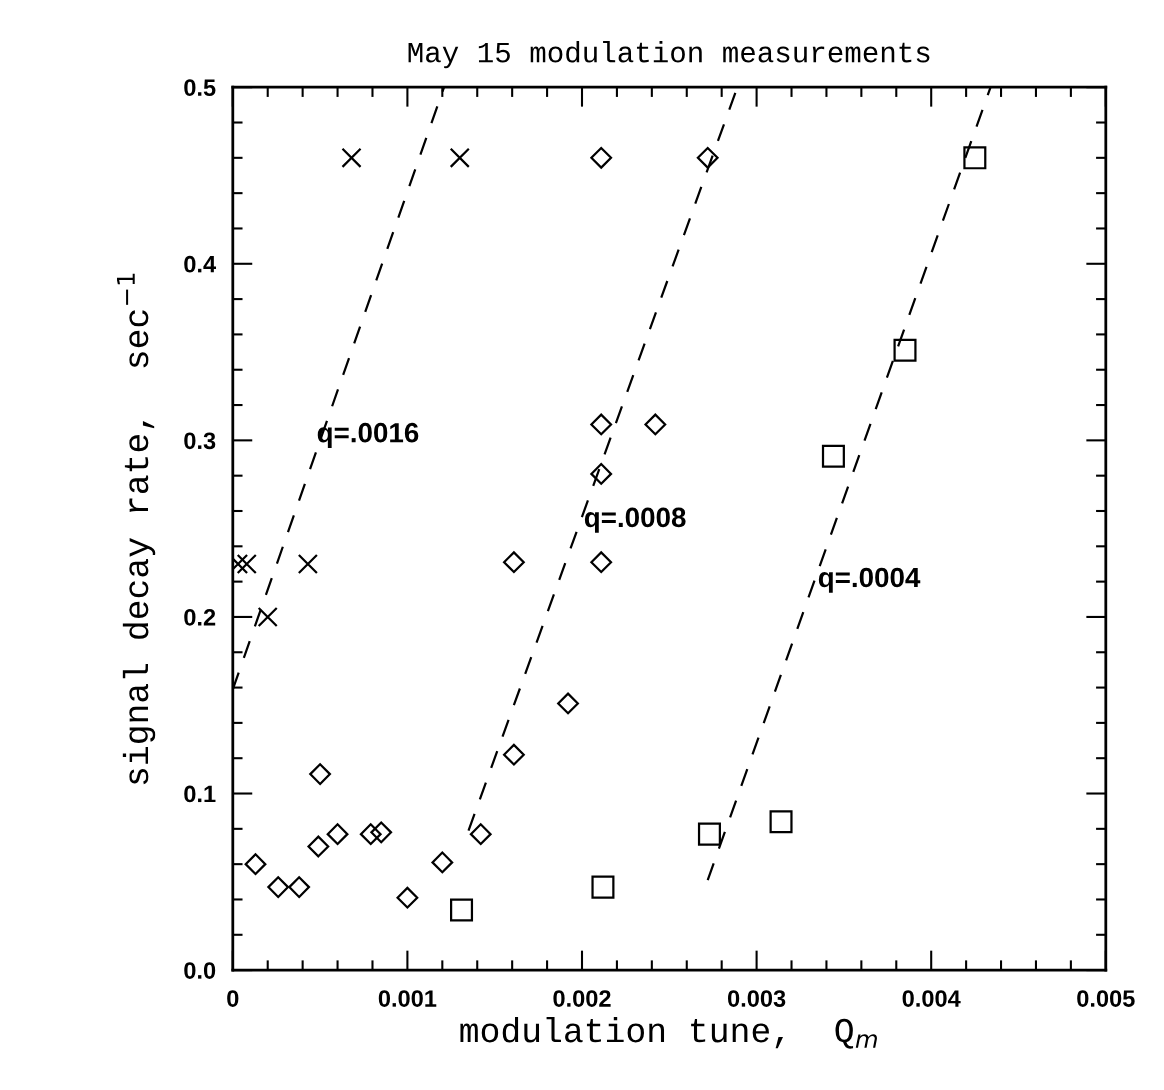  What do you see at coordinates (136, 529) in the screenshot?
I see `y-axis-title: signal decay rate, sec$^{−1}$` at bounding box center [136, 529].